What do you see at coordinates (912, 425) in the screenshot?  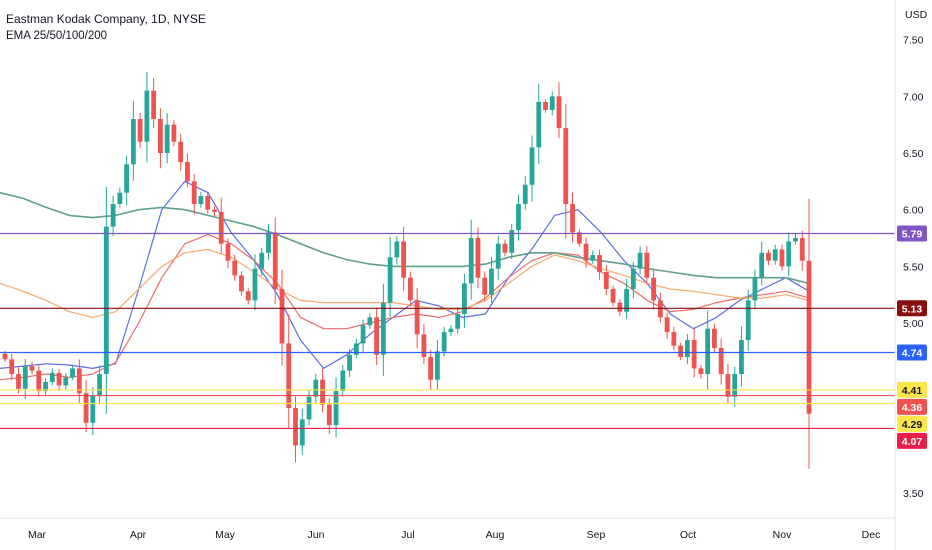 I see `level-badge-label: 4.29` at bounding box center [912, 425].